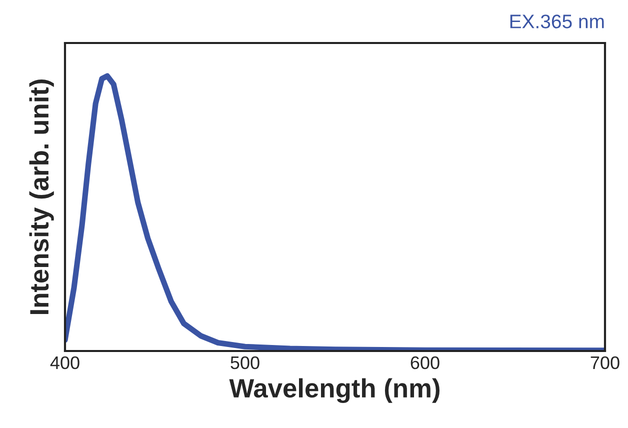 This screenshot has width=628, height=428. I want to click on x-tick-label: 600, so click(425, 363).